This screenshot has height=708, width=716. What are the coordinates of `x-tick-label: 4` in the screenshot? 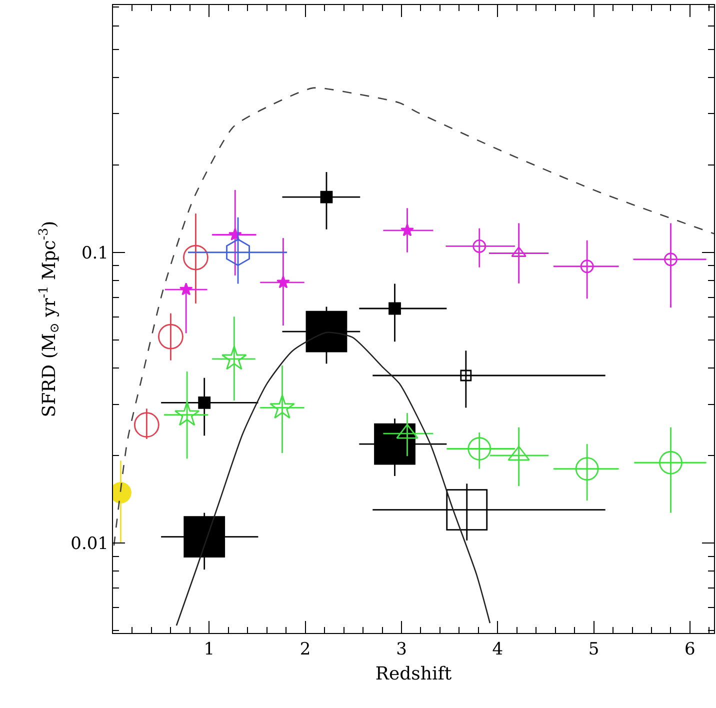 It's located at (498, 650).